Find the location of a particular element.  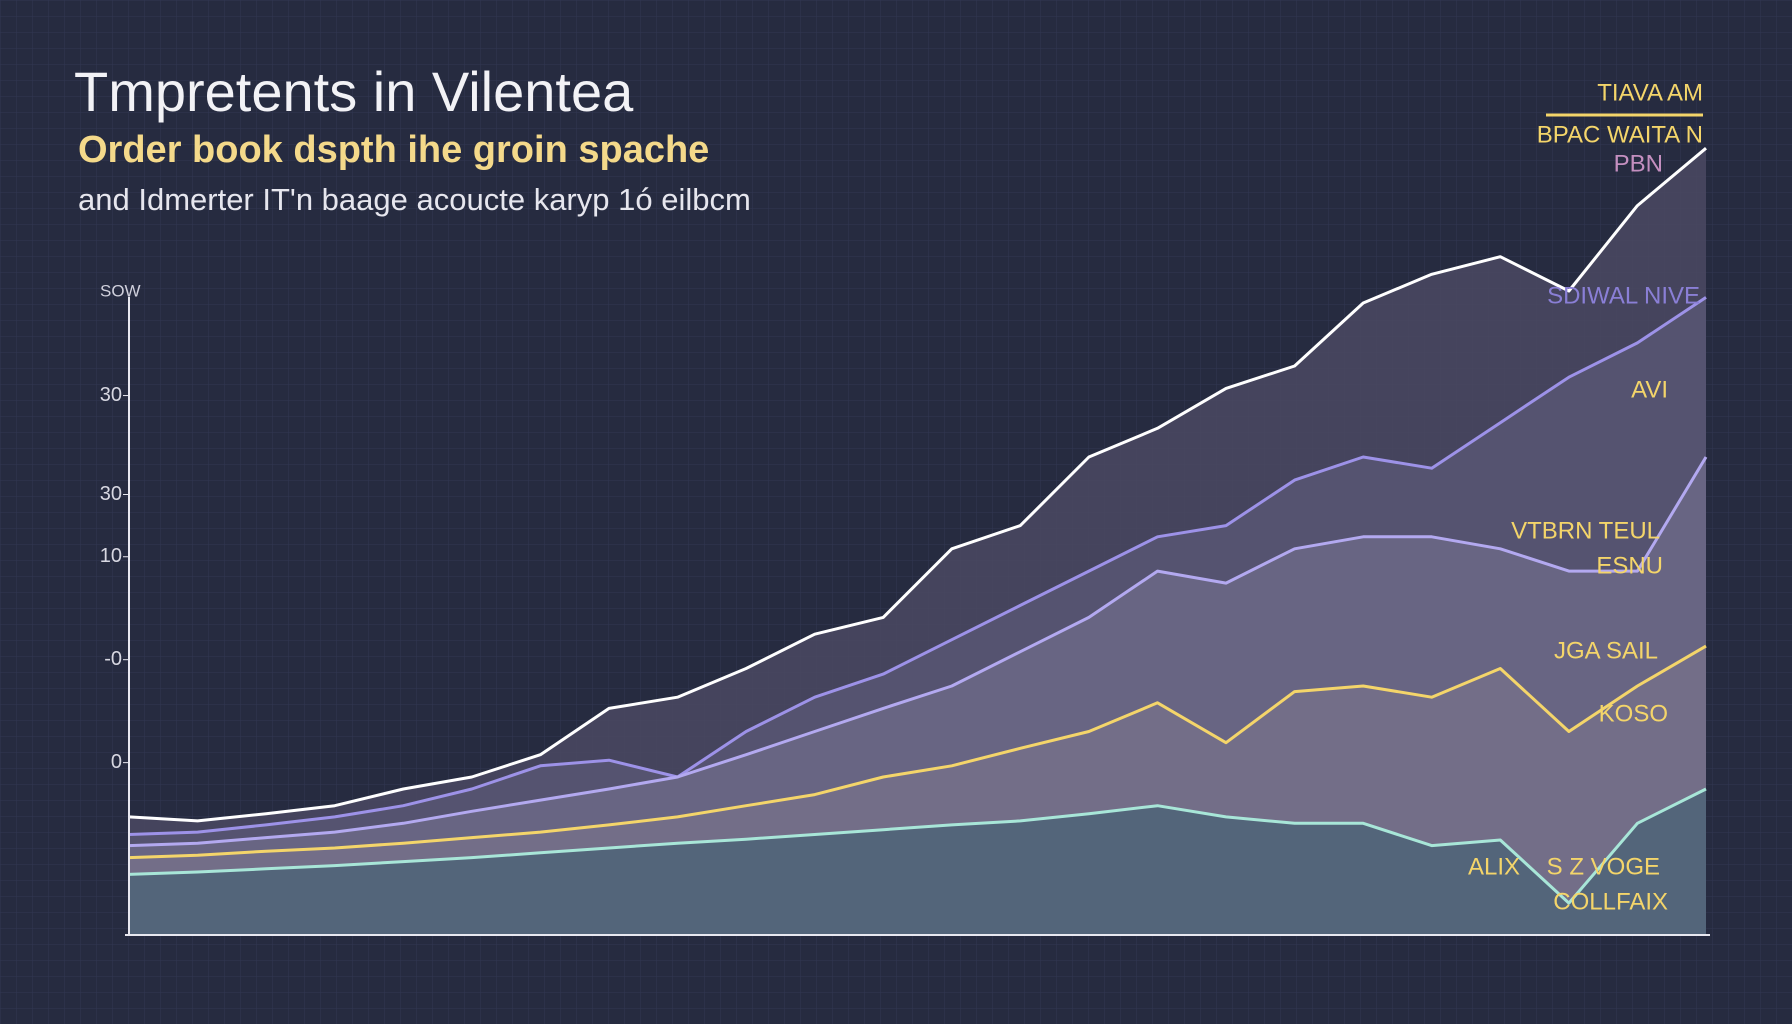

annotation: ESNU is located at coordinates (1629, 565).